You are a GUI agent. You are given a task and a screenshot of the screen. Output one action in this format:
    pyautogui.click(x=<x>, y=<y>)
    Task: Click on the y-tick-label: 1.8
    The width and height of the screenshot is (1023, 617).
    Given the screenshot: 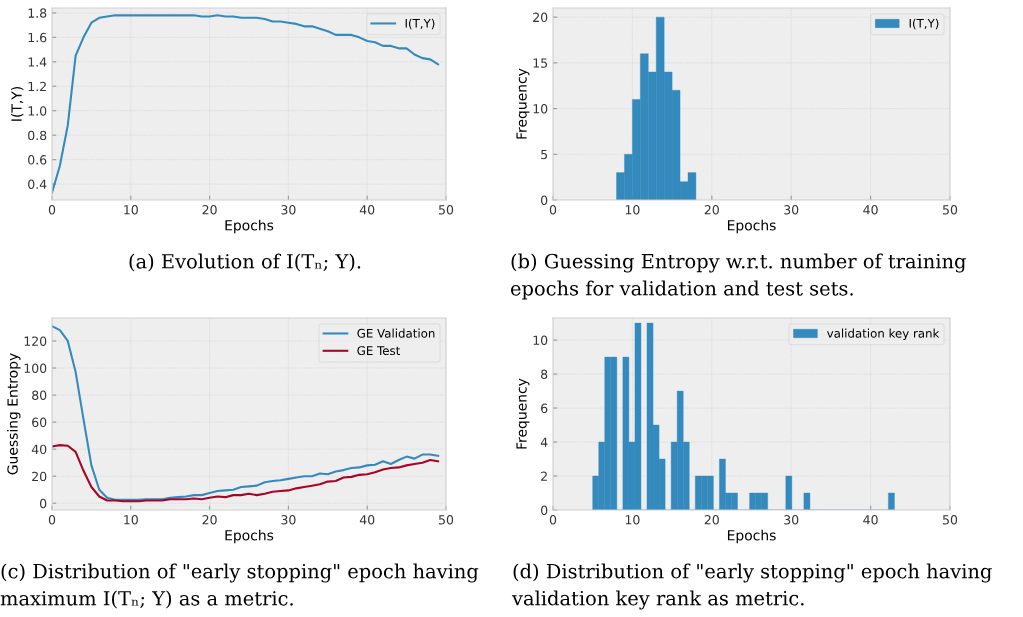 What is the action you would take?
    pyautogui.click(x=37, y=13)
    